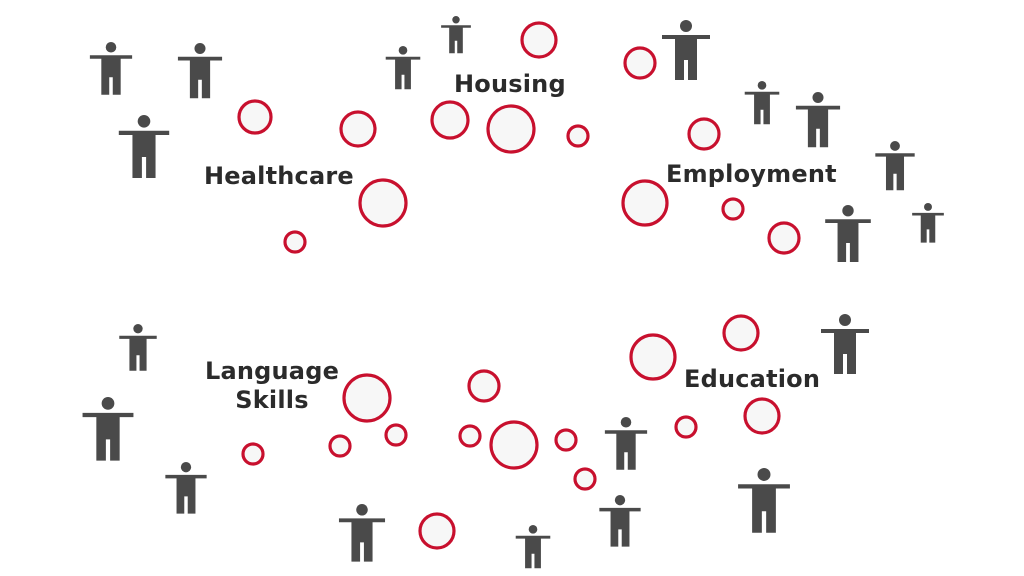 Image resolution: width=1024 pixels, height=576 pixels. What do you see at coordinates (272, 385) in the screenshot?
I see `label-language-skills: Language Skills` at bounding box center [272, 385].